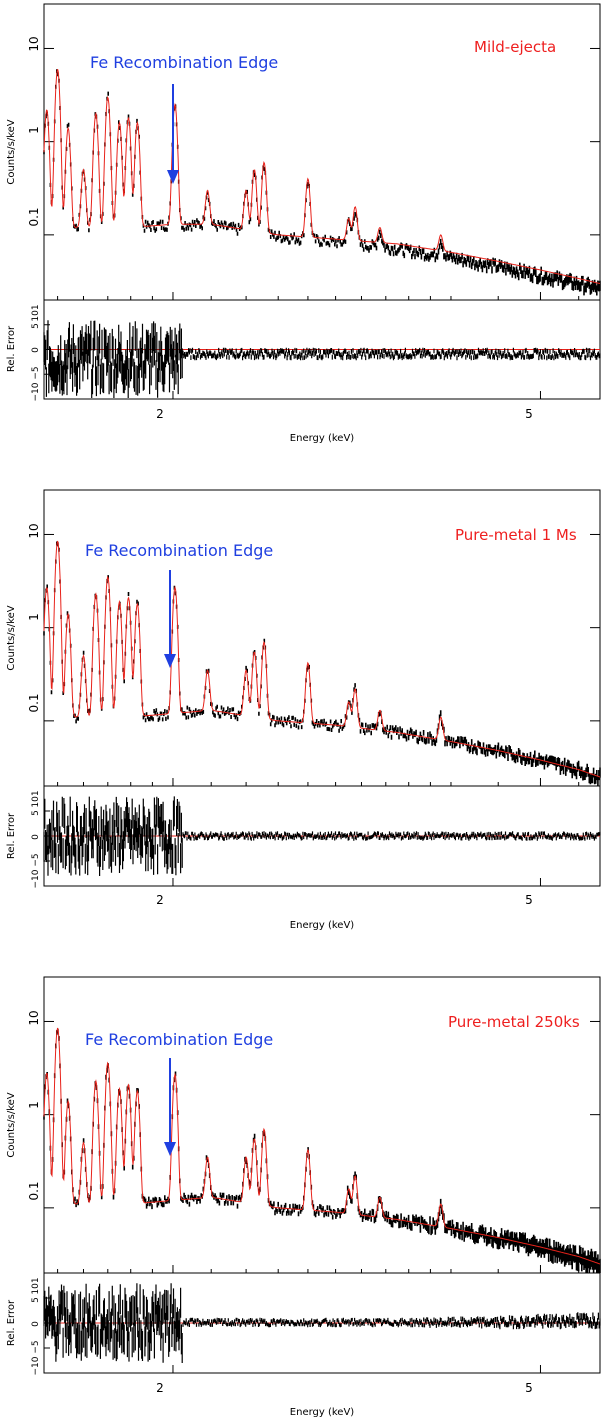  I want to click on panel-label: Mild-ejecta, so click(515, 47).